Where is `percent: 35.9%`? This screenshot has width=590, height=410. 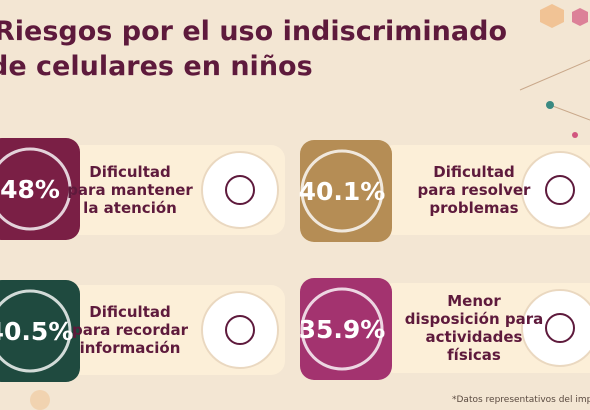
percent: 35.9% is located at coordinates (342, 329).